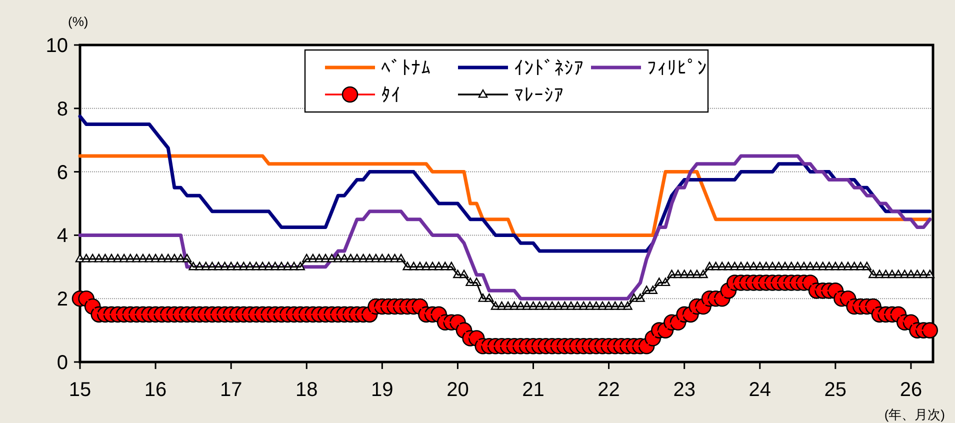 This screenshot has width=955, height=423. Describe the element at coordinates (62, 236) in the screenshot. I see `y-tick-label: 4` at that location.